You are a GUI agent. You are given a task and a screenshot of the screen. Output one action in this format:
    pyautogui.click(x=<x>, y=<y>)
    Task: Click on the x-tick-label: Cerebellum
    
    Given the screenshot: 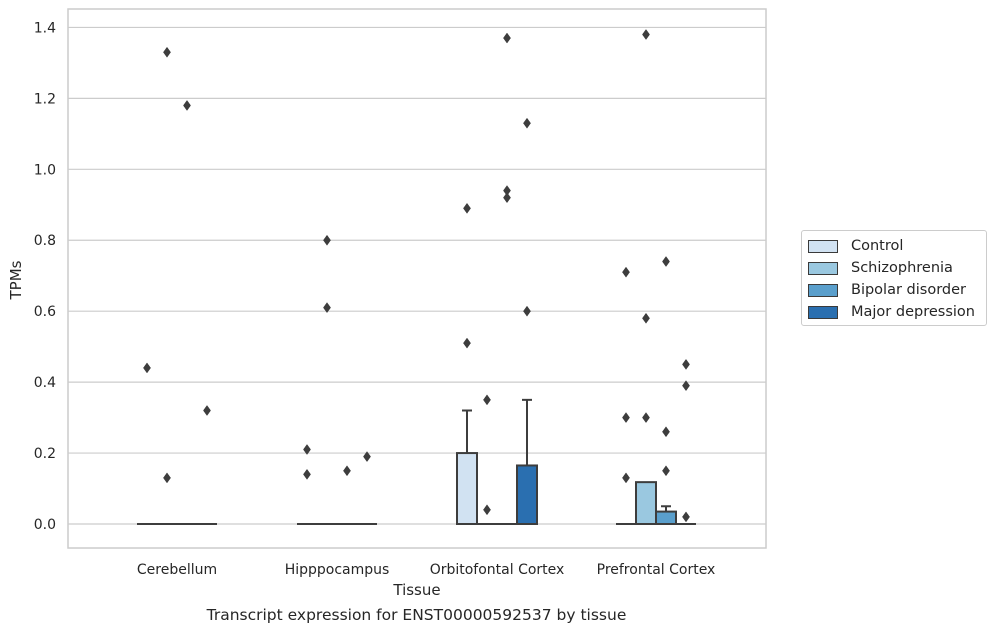 What is the action you would take?
    pyautogui.click(x=177, y=570)
    